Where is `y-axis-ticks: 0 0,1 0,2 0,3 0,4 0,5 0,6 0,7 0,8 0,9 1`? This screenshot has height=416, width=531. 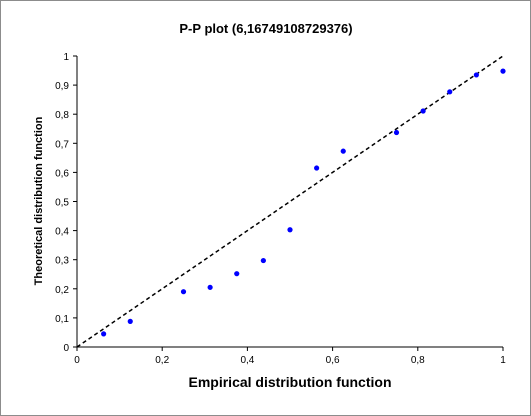
y-axis-ticks: 0 0,1 0,2 0,3 0,4 0,5 0,6 0,7 0,8 0,9 1 is located at coordinates (66, 203).